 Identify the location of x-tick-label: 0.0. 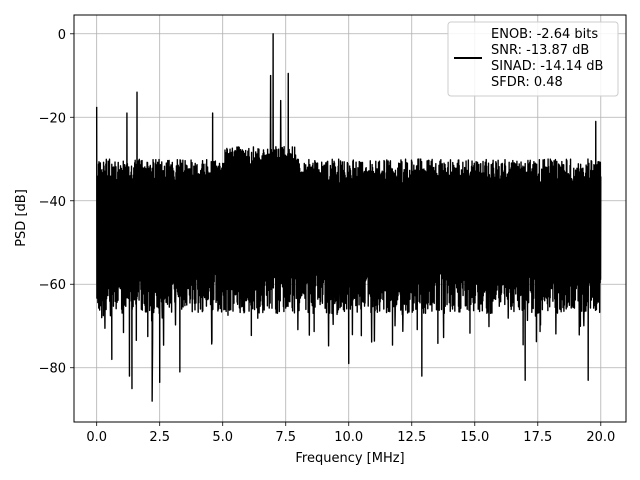
(96, 437).